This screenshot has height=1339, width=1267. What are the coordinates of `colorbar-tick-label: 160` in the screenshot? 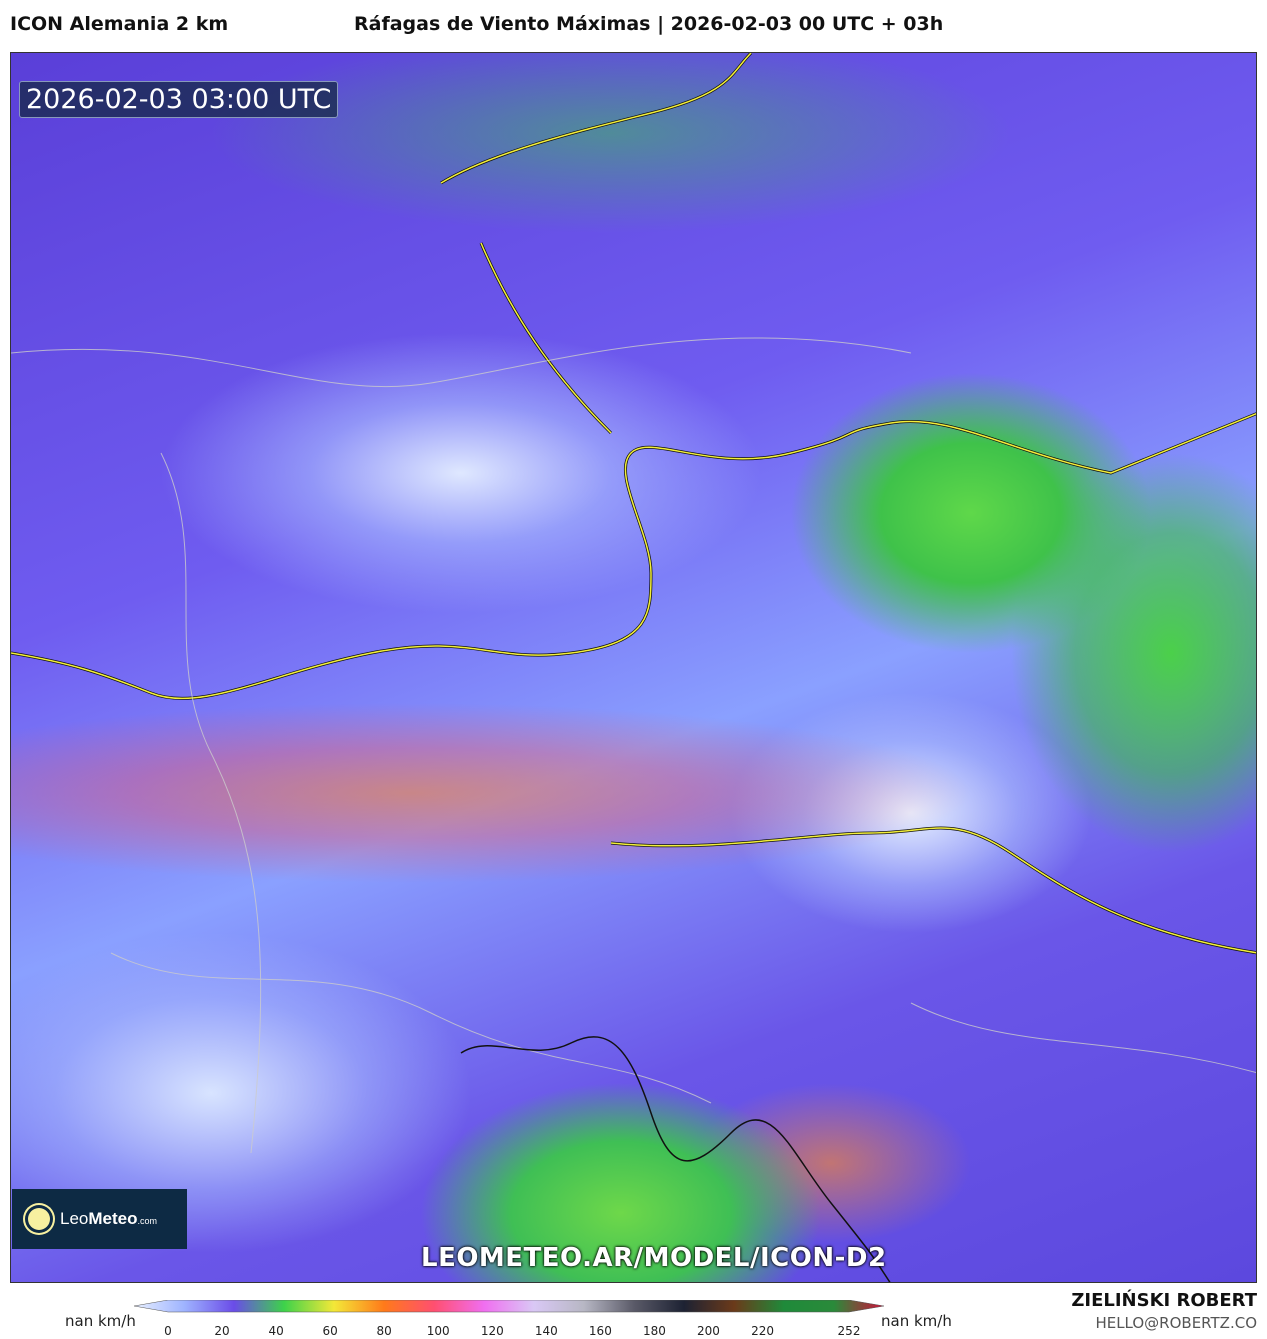 It's located at (600, 1331).